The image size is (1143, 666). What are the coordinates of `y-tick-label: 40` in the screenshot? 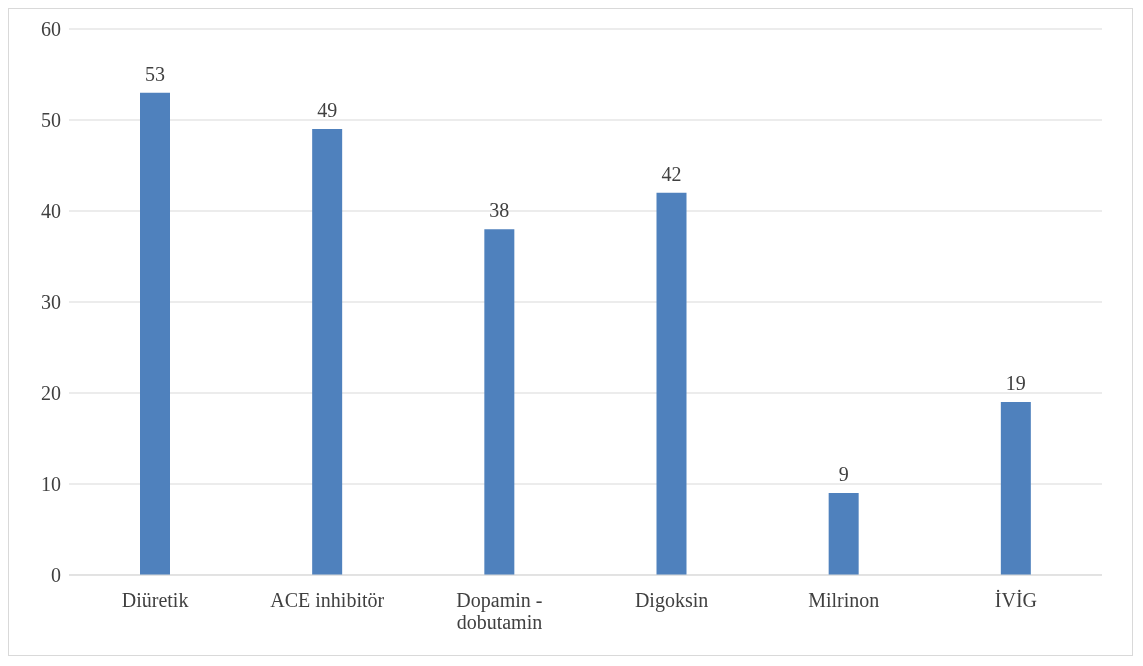 It's located at (51, 211).